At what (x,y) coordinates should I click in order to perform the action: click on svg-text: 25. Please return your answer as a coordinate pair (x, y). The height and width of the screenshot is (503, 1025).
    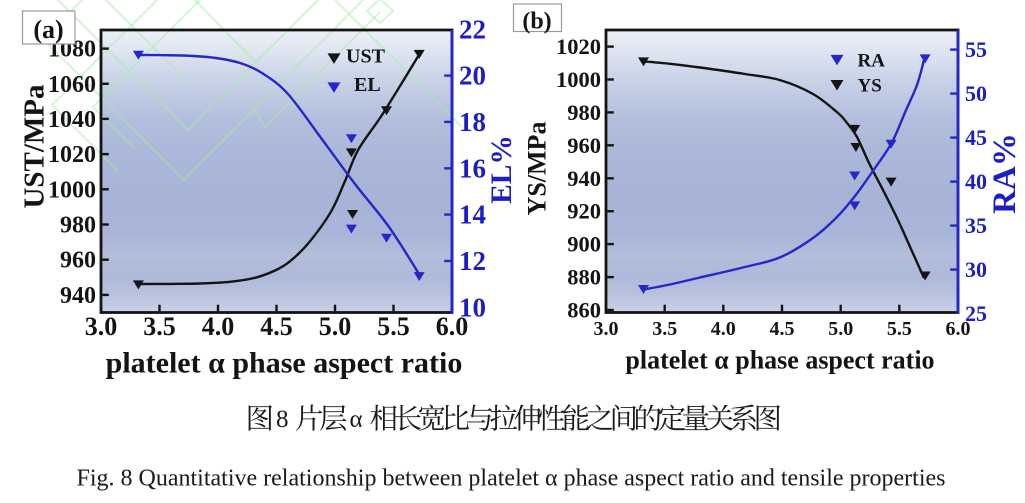
    Looking at the image, I should click on (976, 313).